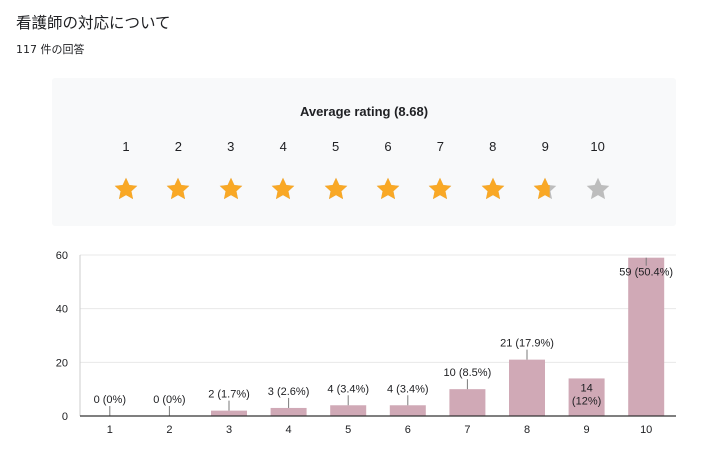 The image size is (704, 455). I want to click on x-tick-label: 8, so click(527, 430).